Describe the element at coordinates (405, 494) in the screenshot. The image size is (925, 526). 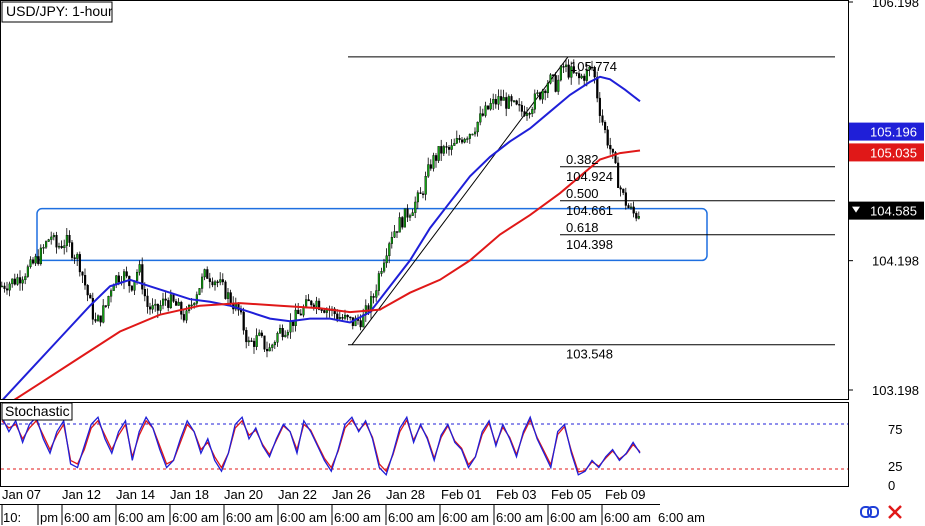
I see `x-date-label: Jan 28` at that location.